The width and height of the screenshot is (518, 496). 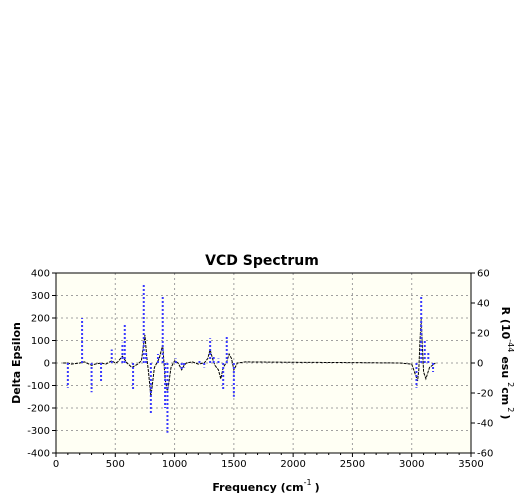 What do you see at coordinates (510, 409) in the screenshot?
I see `r-label-part-6: 2` at bounding box center [510, 409].